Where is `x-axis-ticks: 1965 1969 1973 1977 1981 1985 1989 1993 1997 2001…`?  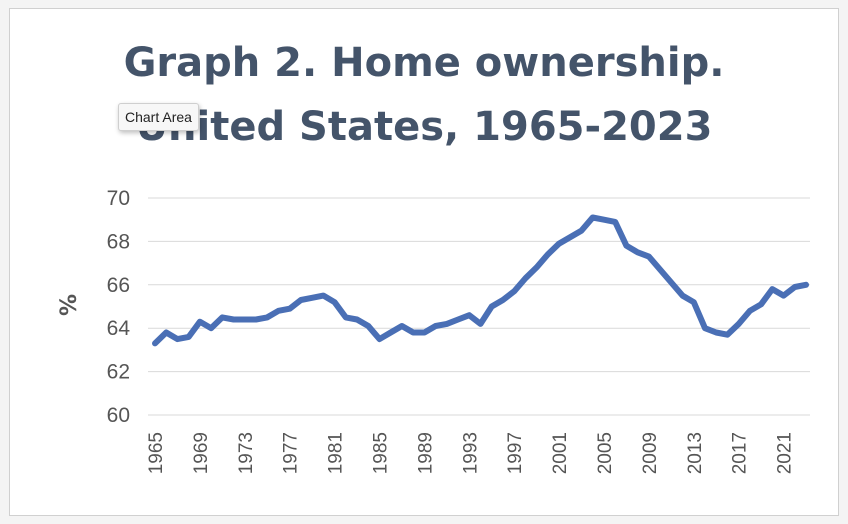 x-axis-ticks: 1965 1969 1973 1977 1981 1985 1989 1993 1997 2001… is located at coordinates (471, 453).